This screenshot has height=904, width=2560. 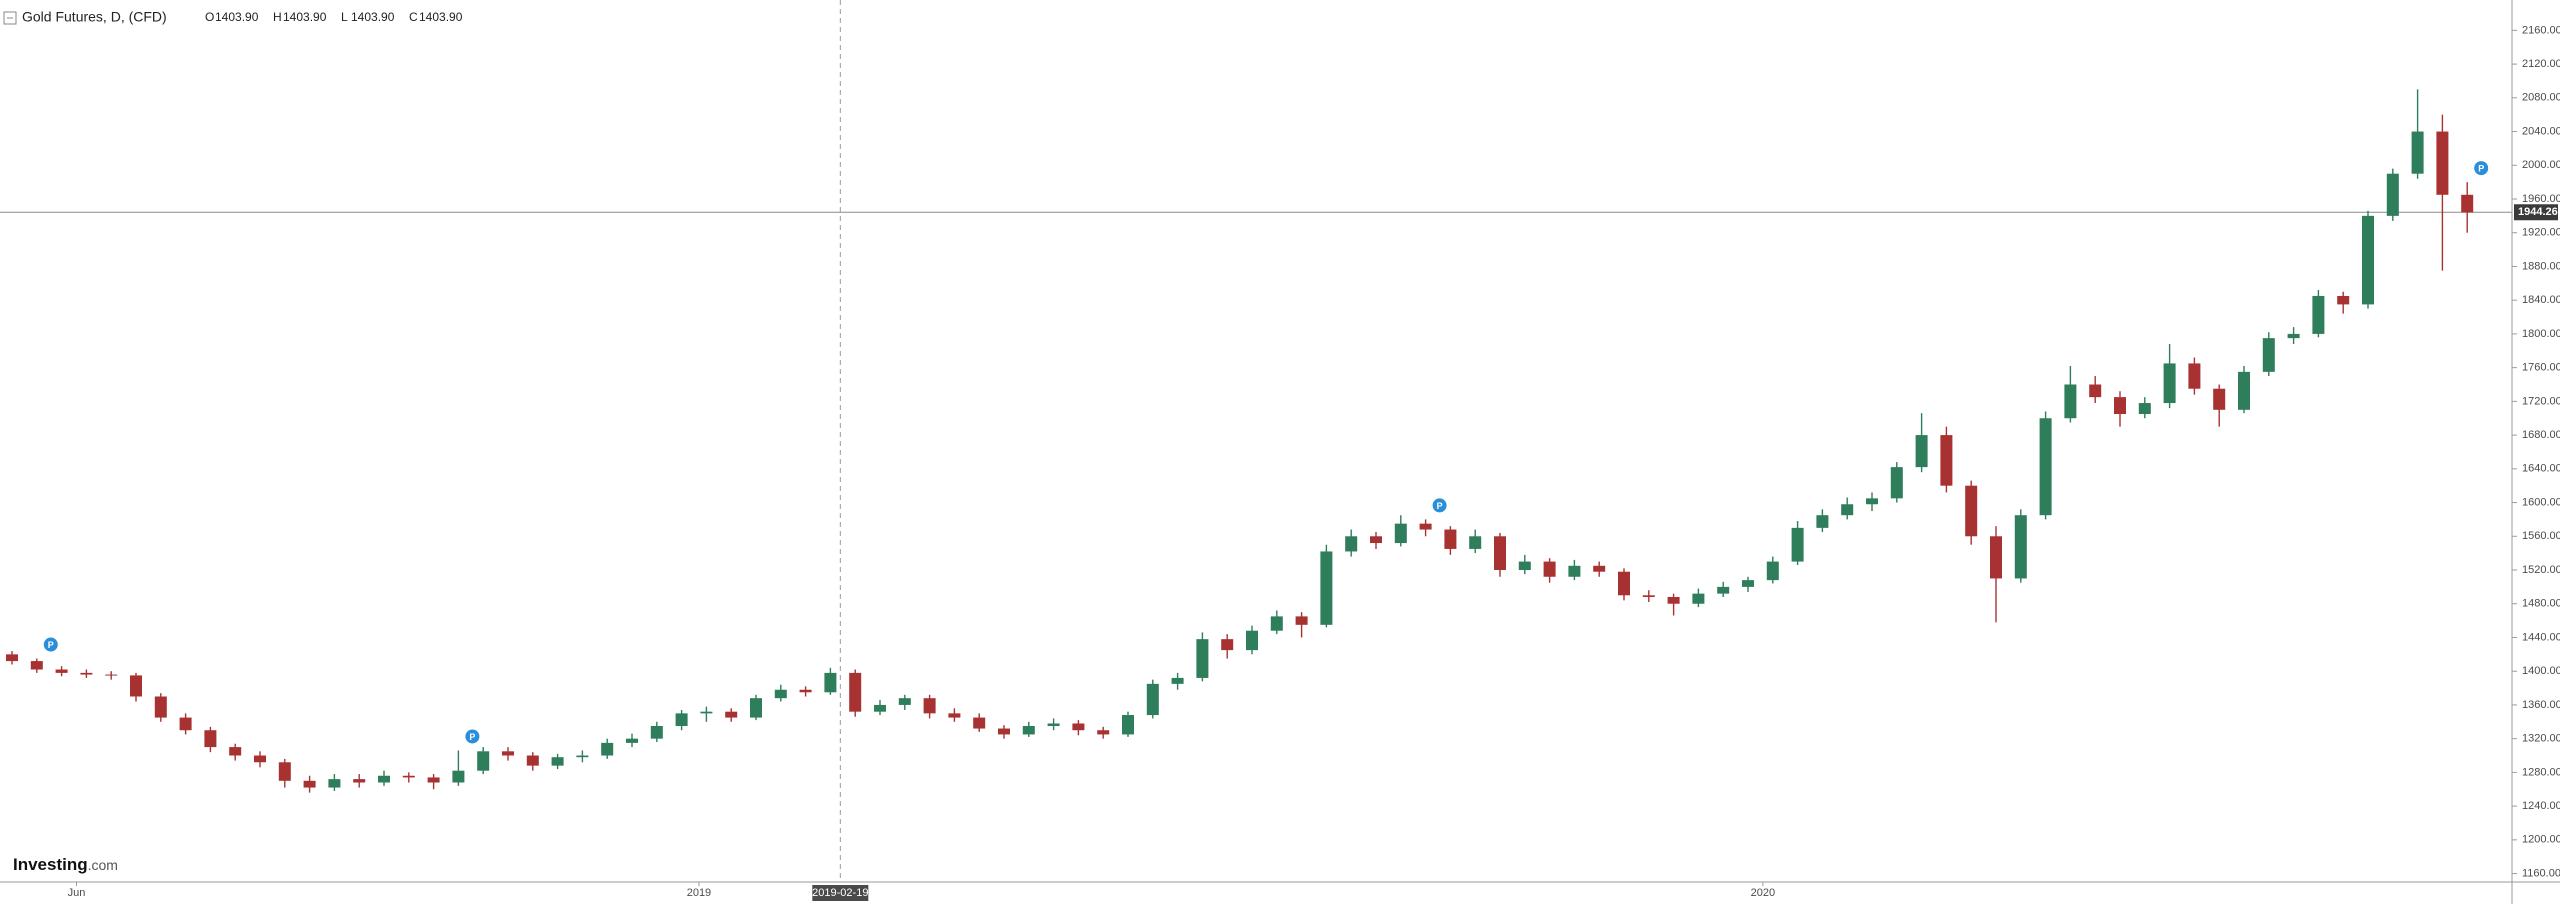 I want to click on ohlc-key: H, so click(x=277, y=17).